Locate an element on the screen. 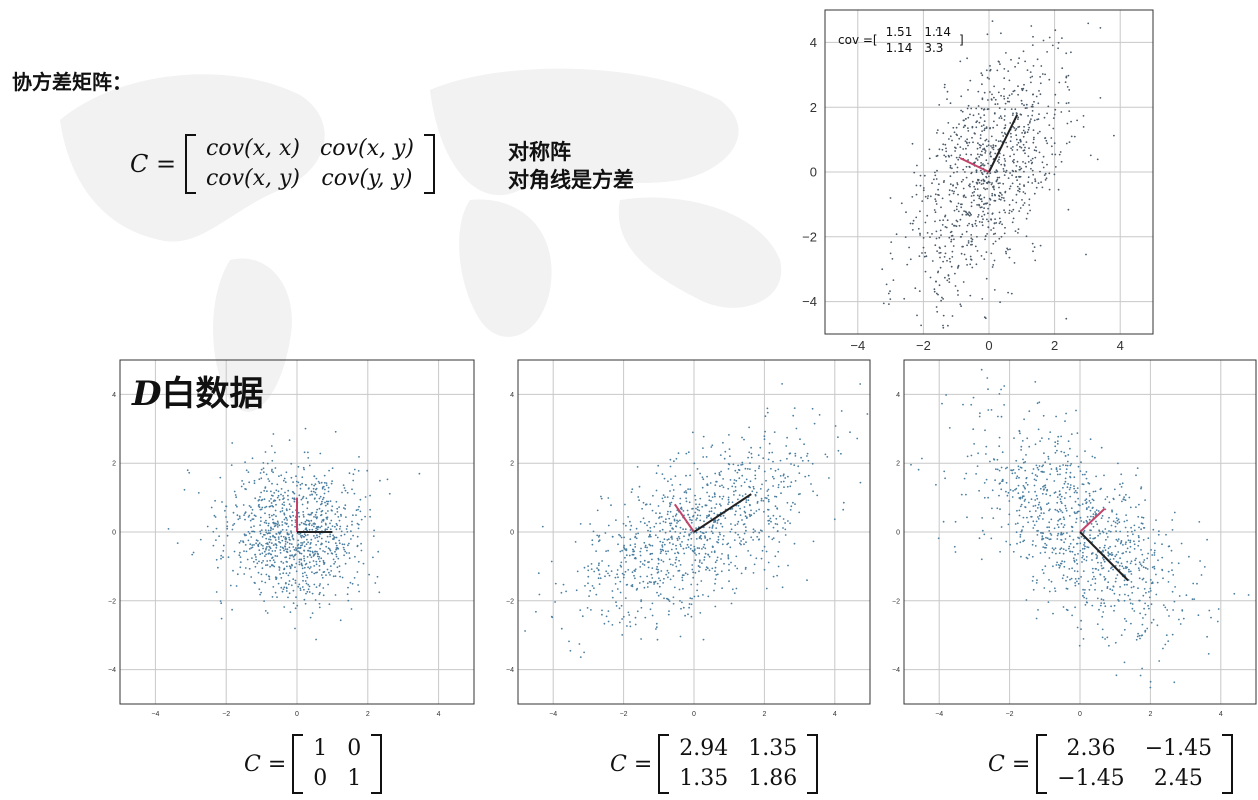 The image size is (1258, 800). x-tick-label: −2 is located at coordinates (1010, 714).